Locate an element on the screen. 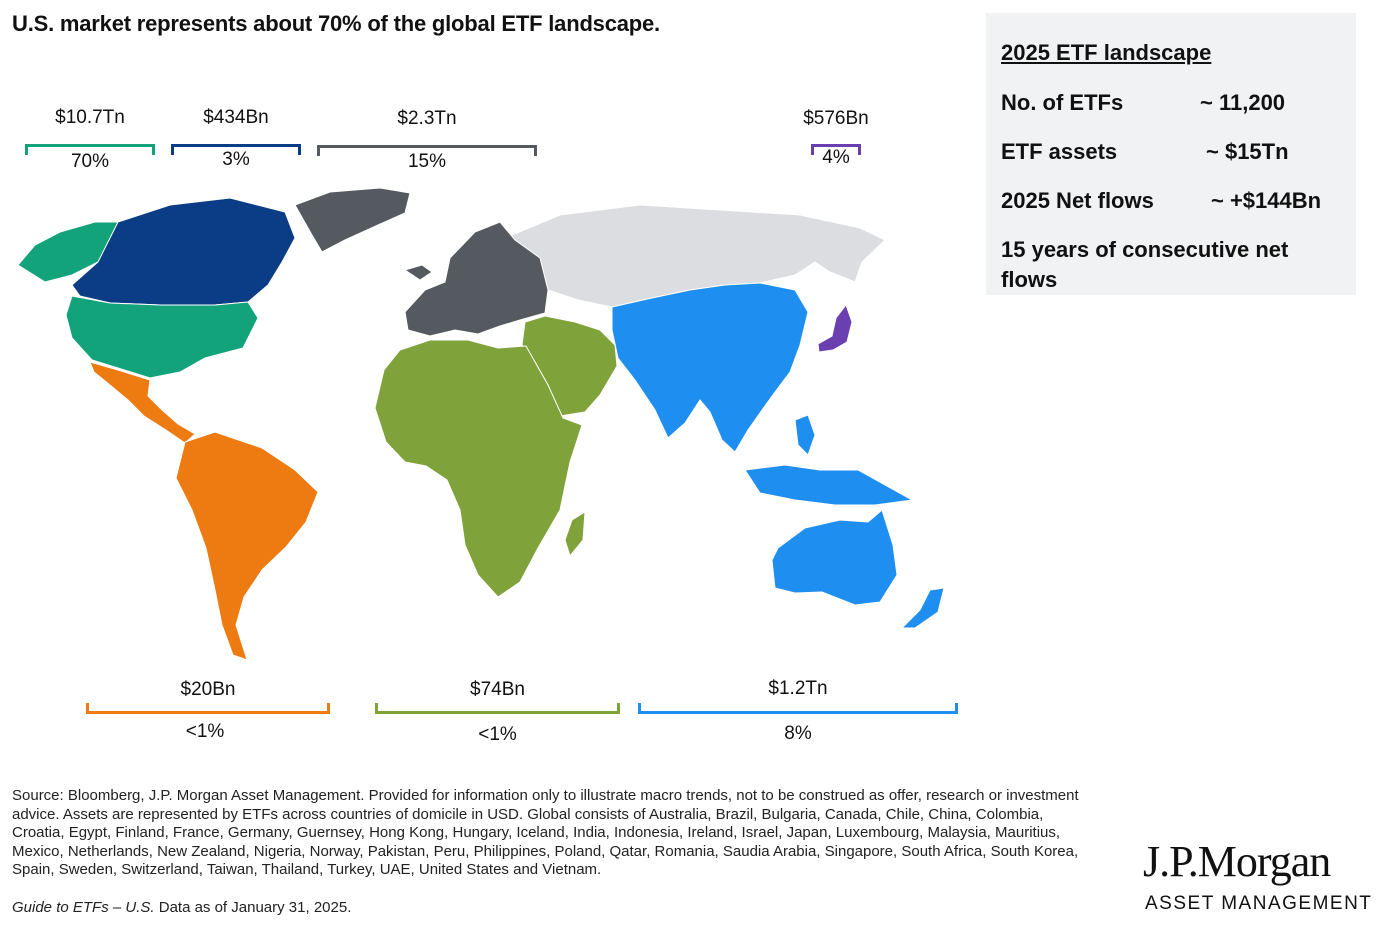  usa-amount: $10.7Tn is located at coordinates (90, 117).